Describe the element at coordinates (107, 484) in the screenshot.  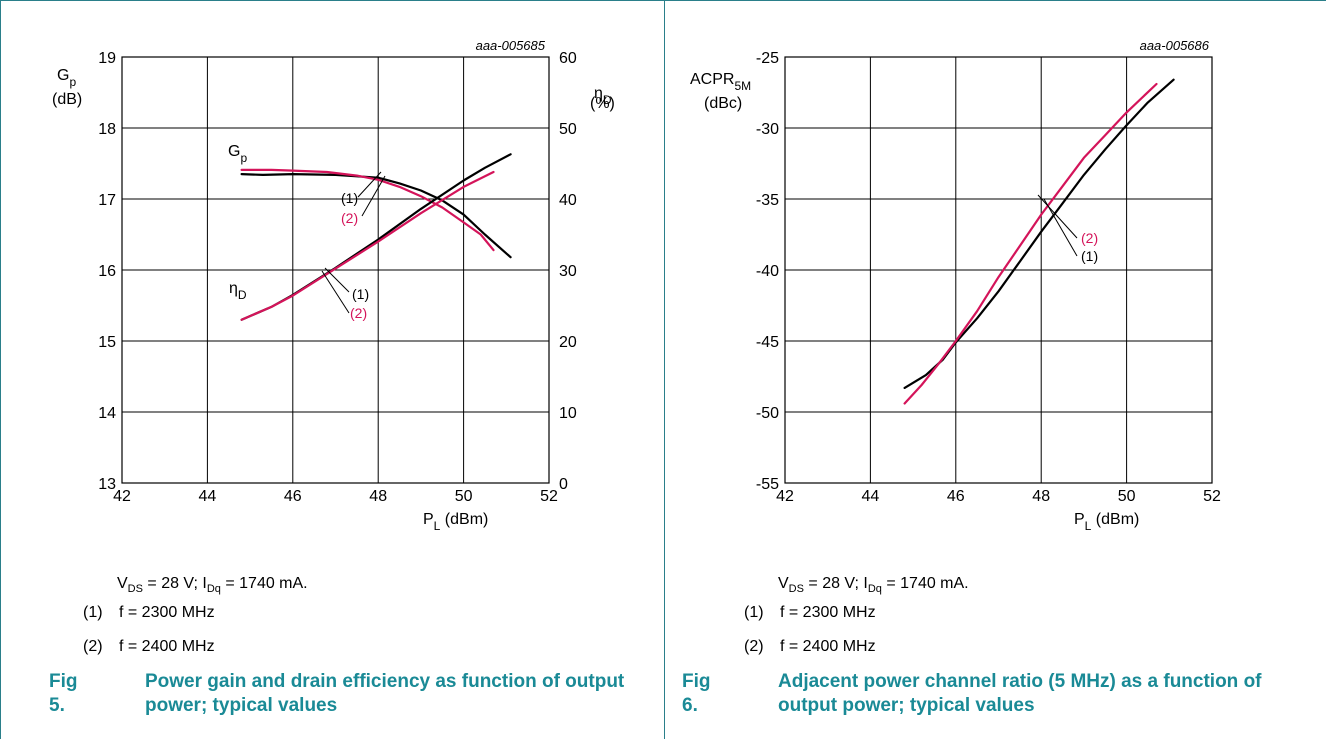
I see `fig5-y-tick-label: 13` at that location.